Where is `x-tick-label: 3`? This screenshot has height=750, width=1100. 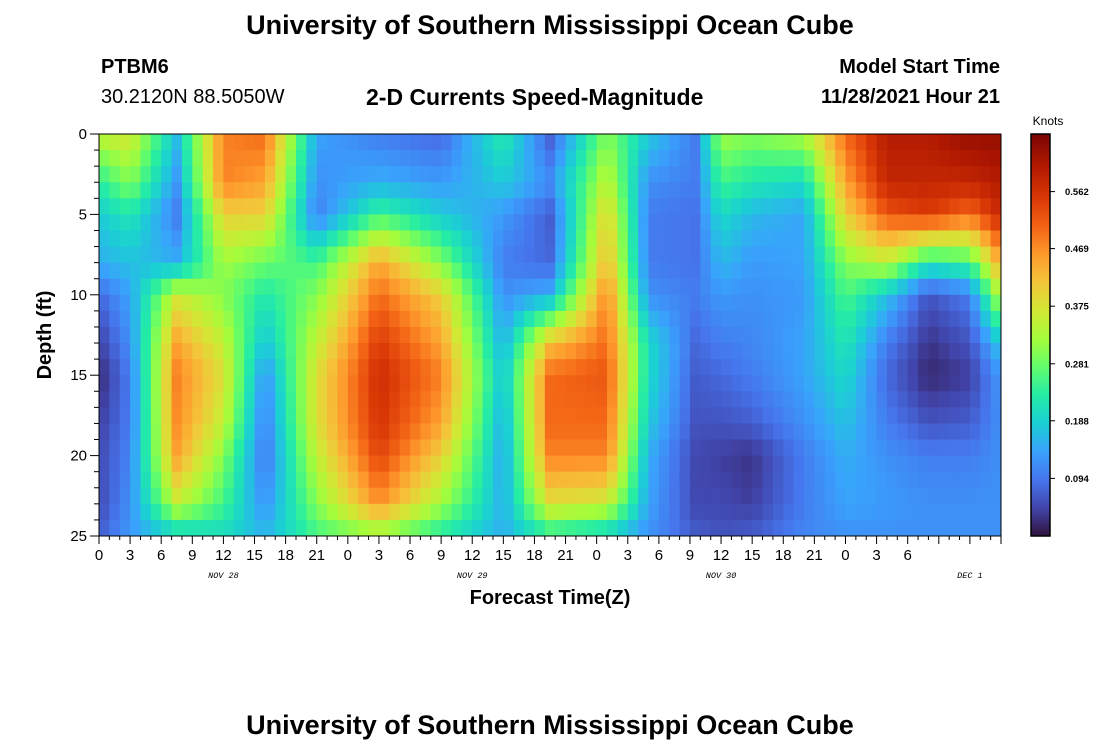 x-tick-label: 3 is located at coordinates (379, 555).